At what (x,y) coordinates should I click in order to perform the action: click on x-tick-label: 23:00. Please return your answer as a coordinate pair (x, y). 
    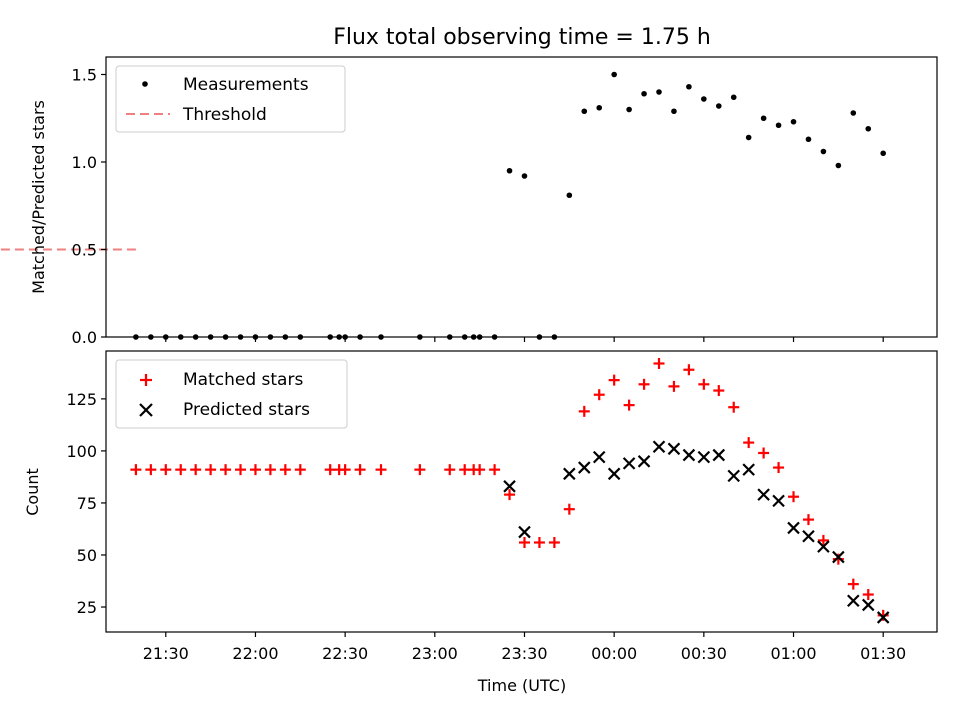
    Looking at the image, I should click on (435, 653).